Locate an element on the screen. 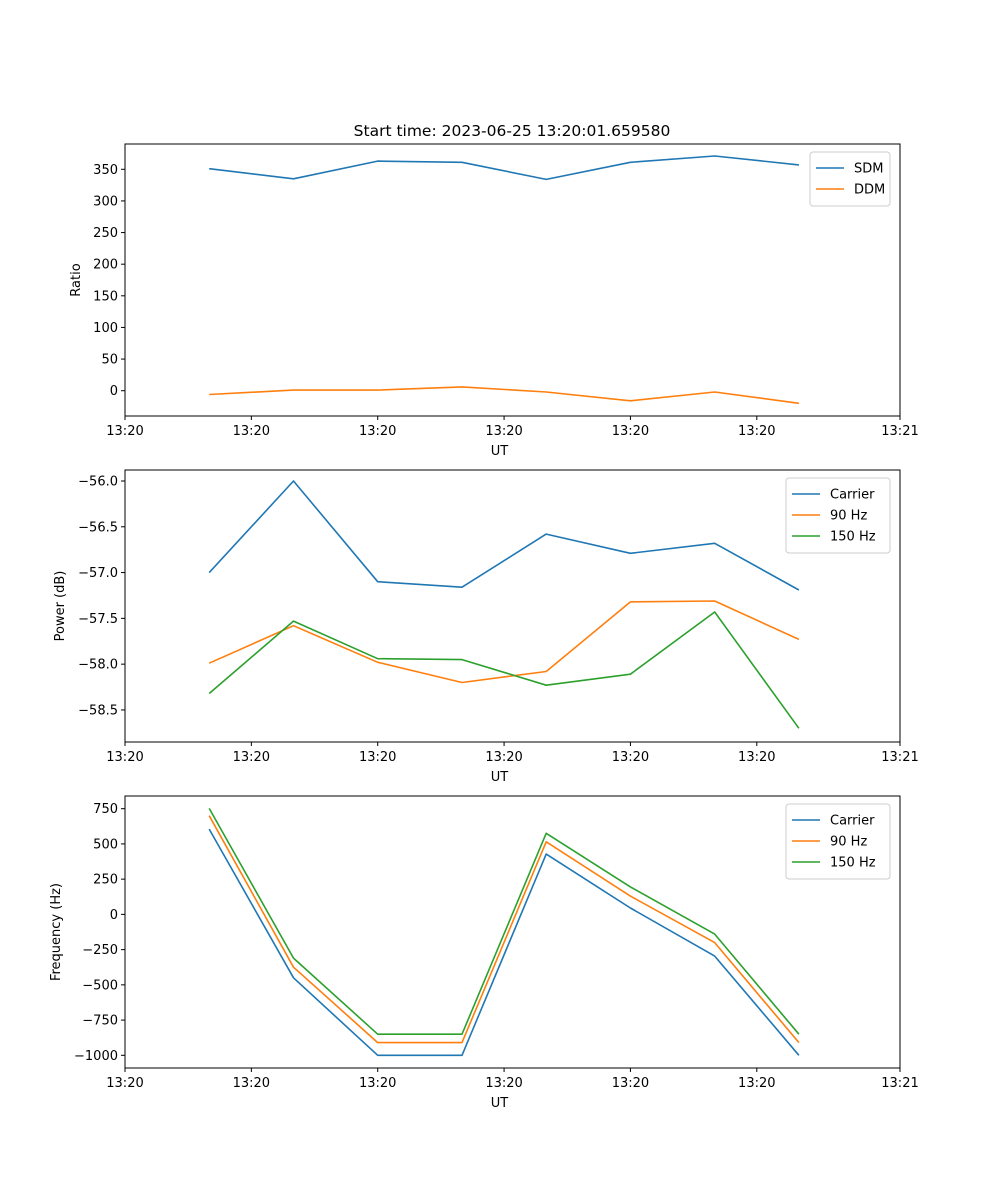 This screenshot has height=1200, width=1000. y-tick-label: 350 is located at coordinates (105, 170).